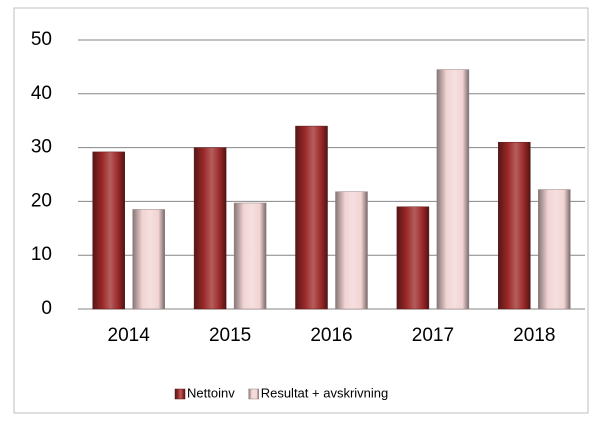  I want to click on y-tick-label: 10, so click(41, 254).